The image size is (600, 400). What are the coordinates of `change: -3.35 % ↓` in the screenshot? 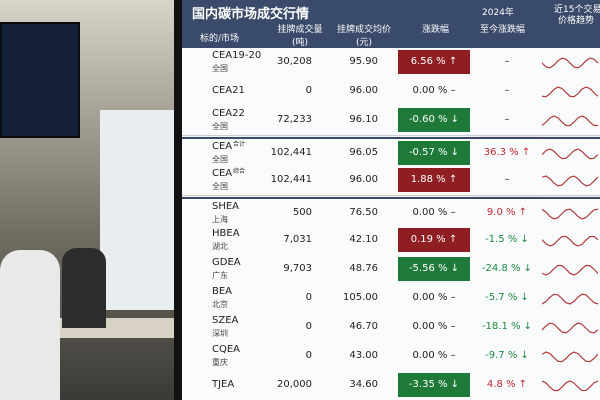 It's located at (434, 385).